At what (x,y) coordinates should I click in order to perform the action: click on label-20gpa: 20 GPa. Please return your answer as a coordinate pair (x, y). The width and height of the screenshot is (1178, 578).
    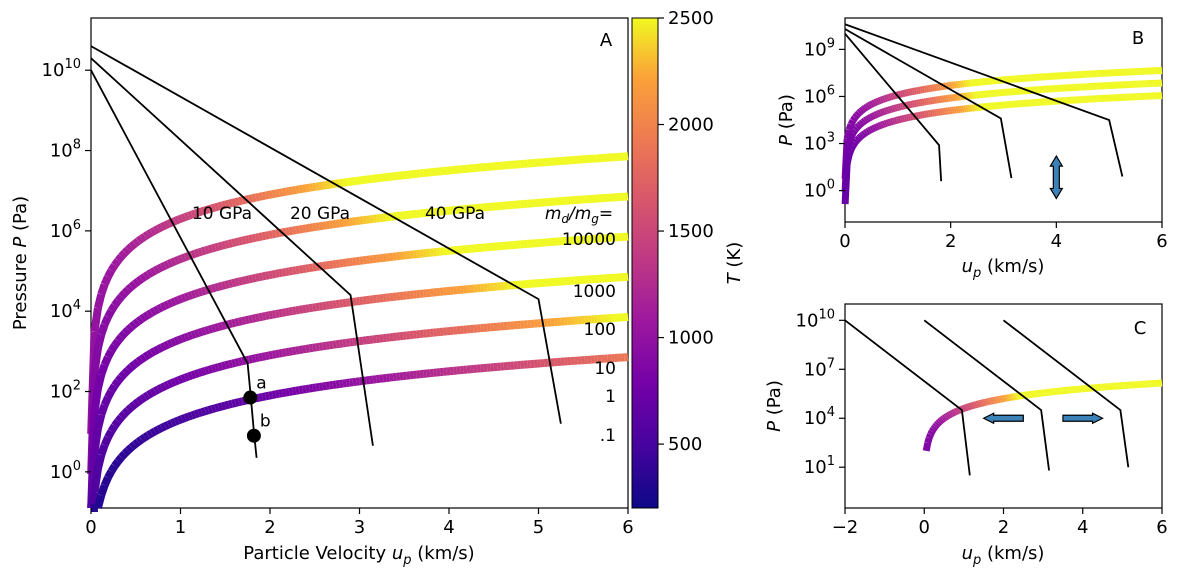
    Looking at the image, I should click on (320, 214).